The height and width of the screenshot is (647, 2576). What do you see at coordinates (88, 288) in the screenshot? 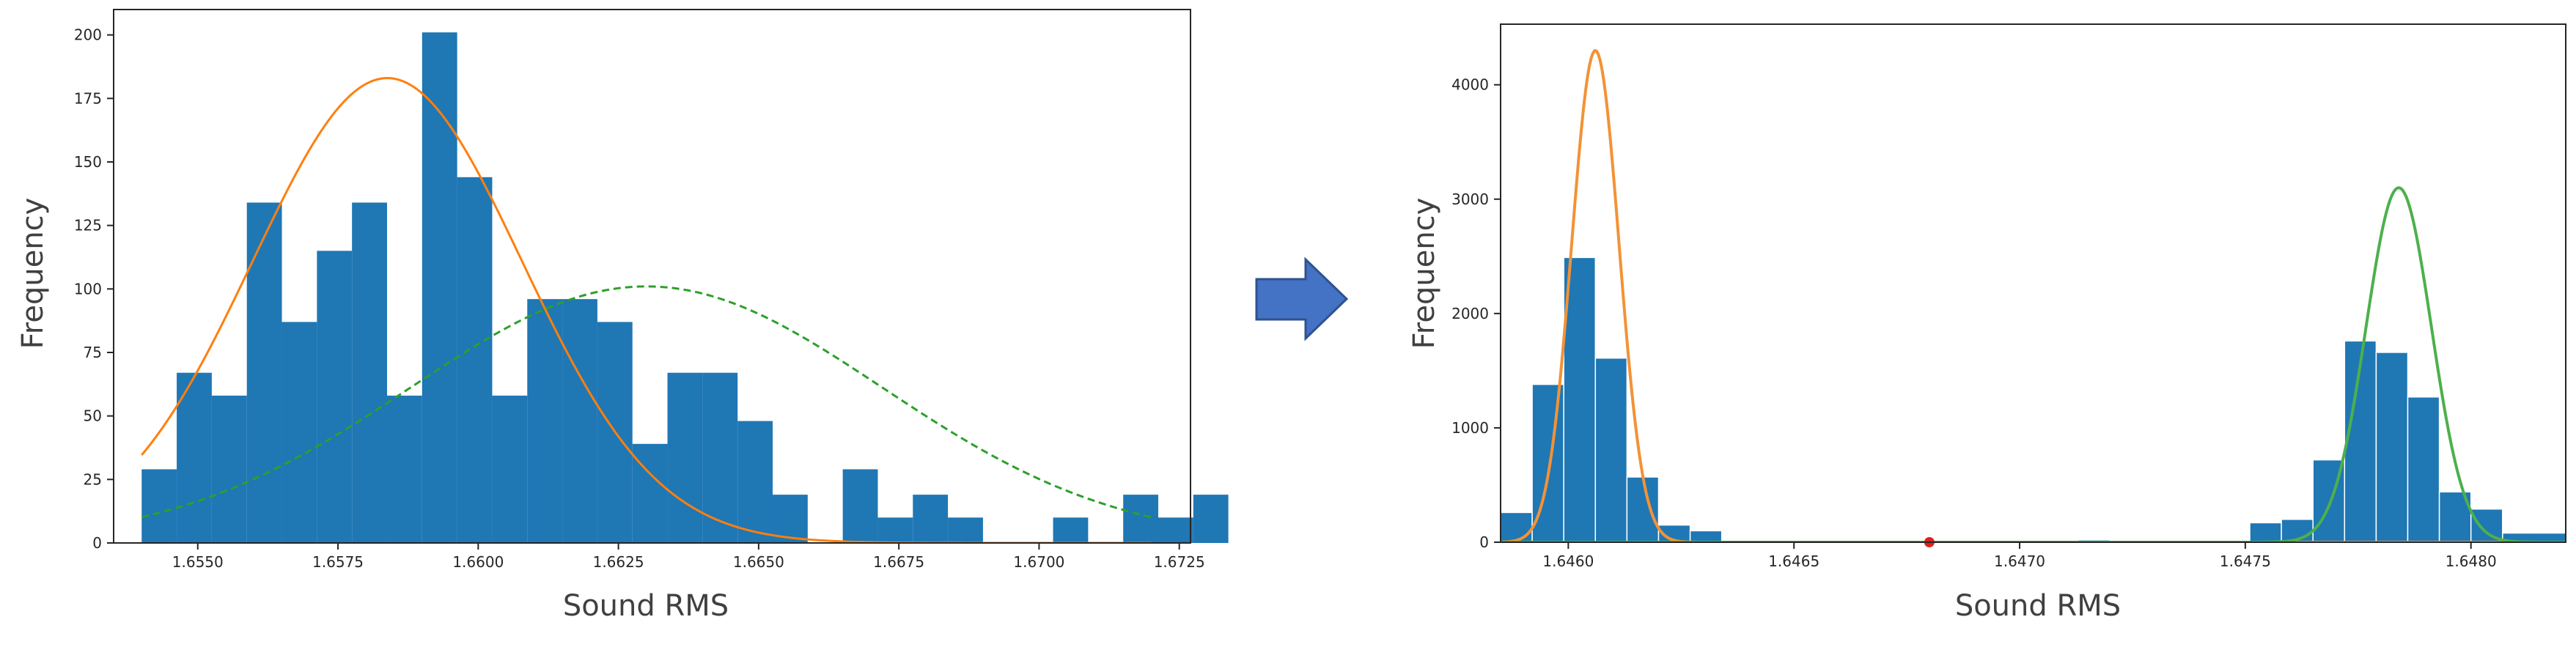
I see `y-tick-label: 100` at bounding box center [88, 288].